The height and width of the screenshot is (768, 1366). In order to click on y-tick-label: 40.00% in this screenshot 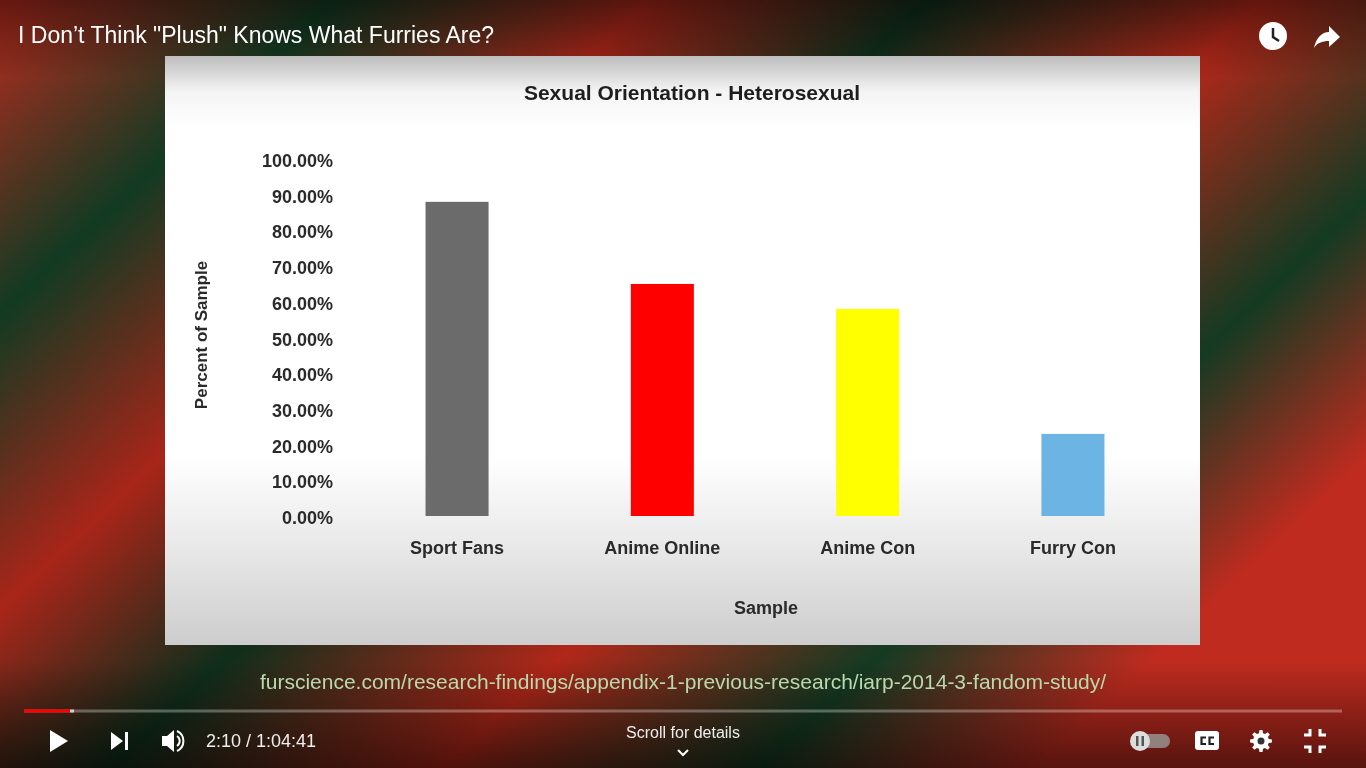, I will do `click(302, 375)`.